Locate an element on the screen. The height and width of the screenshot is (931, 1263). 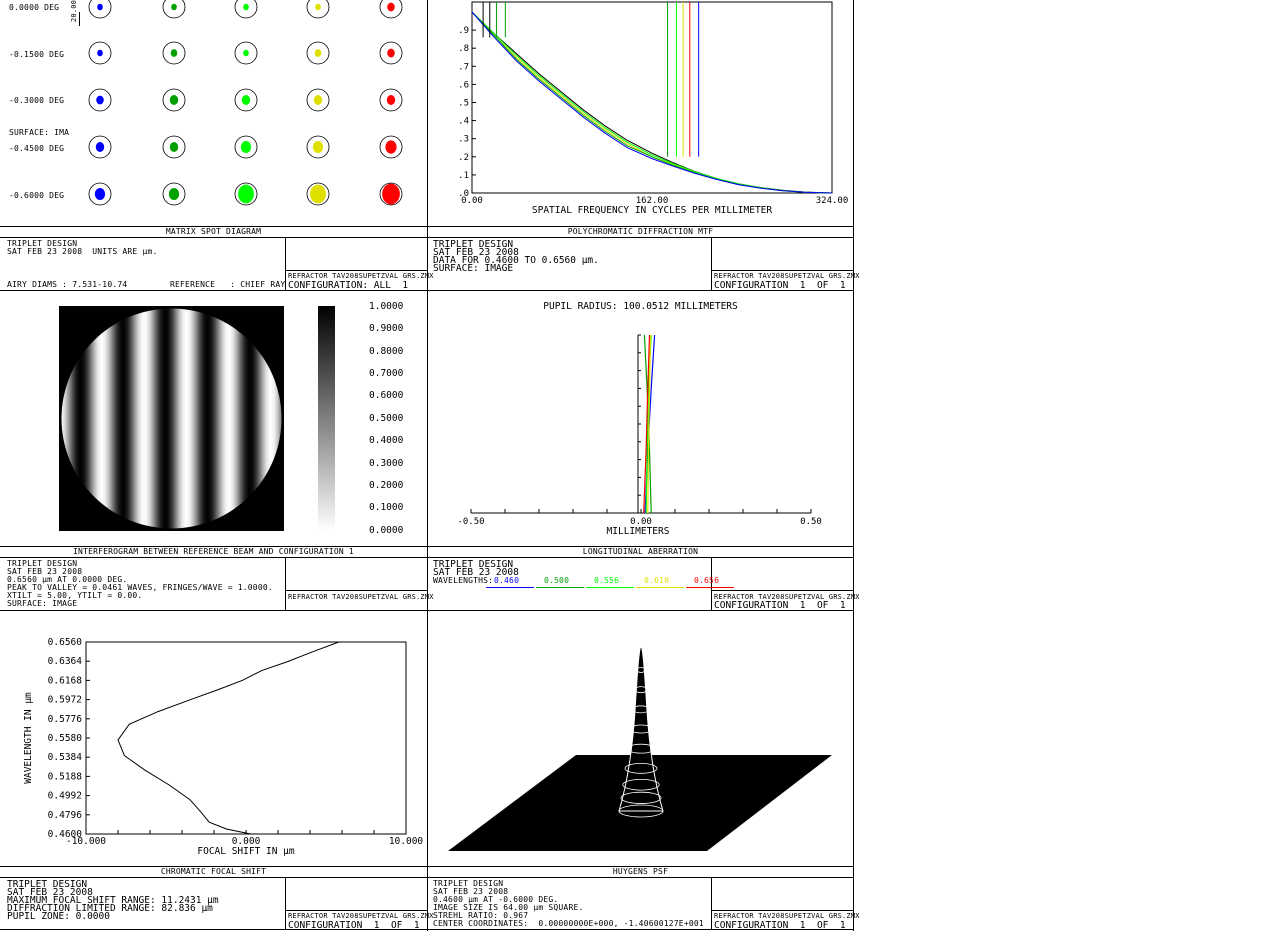
long-x-tick-label: -0.50 is located at coordinates (470, 522).